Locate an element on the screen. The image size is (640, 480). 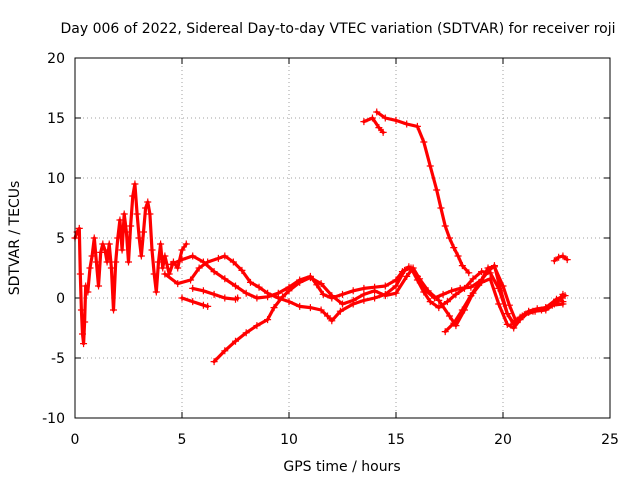
x-tick-labels: 0 5 10 15 20 25 is located at coordinates (345, 440).